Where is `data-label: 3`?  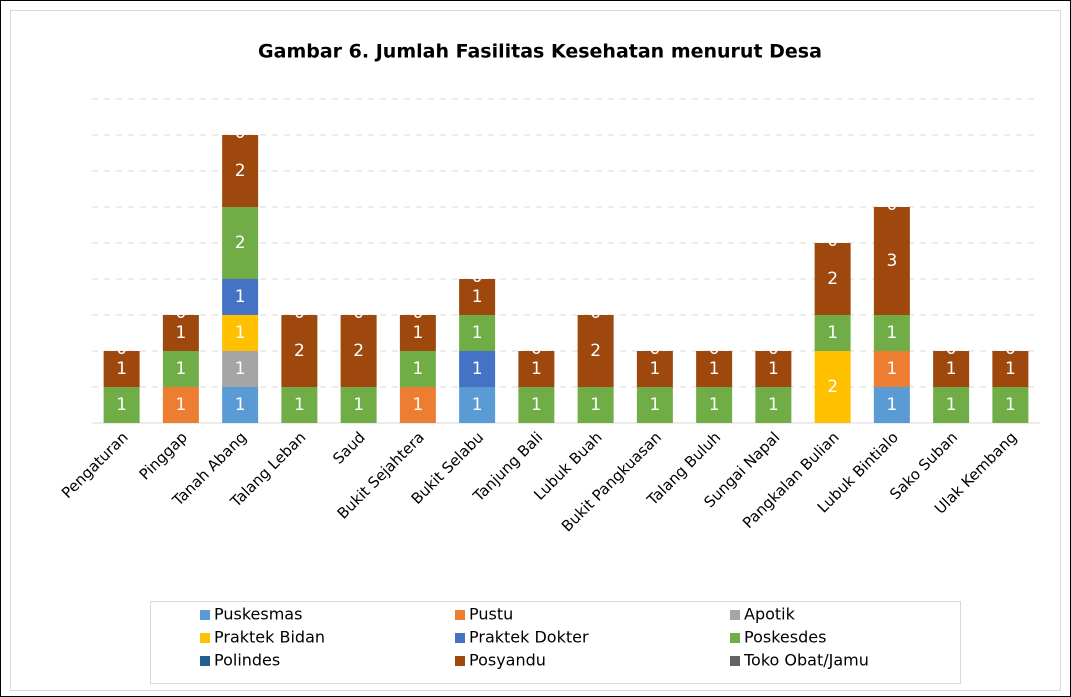 data-label: 3 is located at coordinates (891, 261).